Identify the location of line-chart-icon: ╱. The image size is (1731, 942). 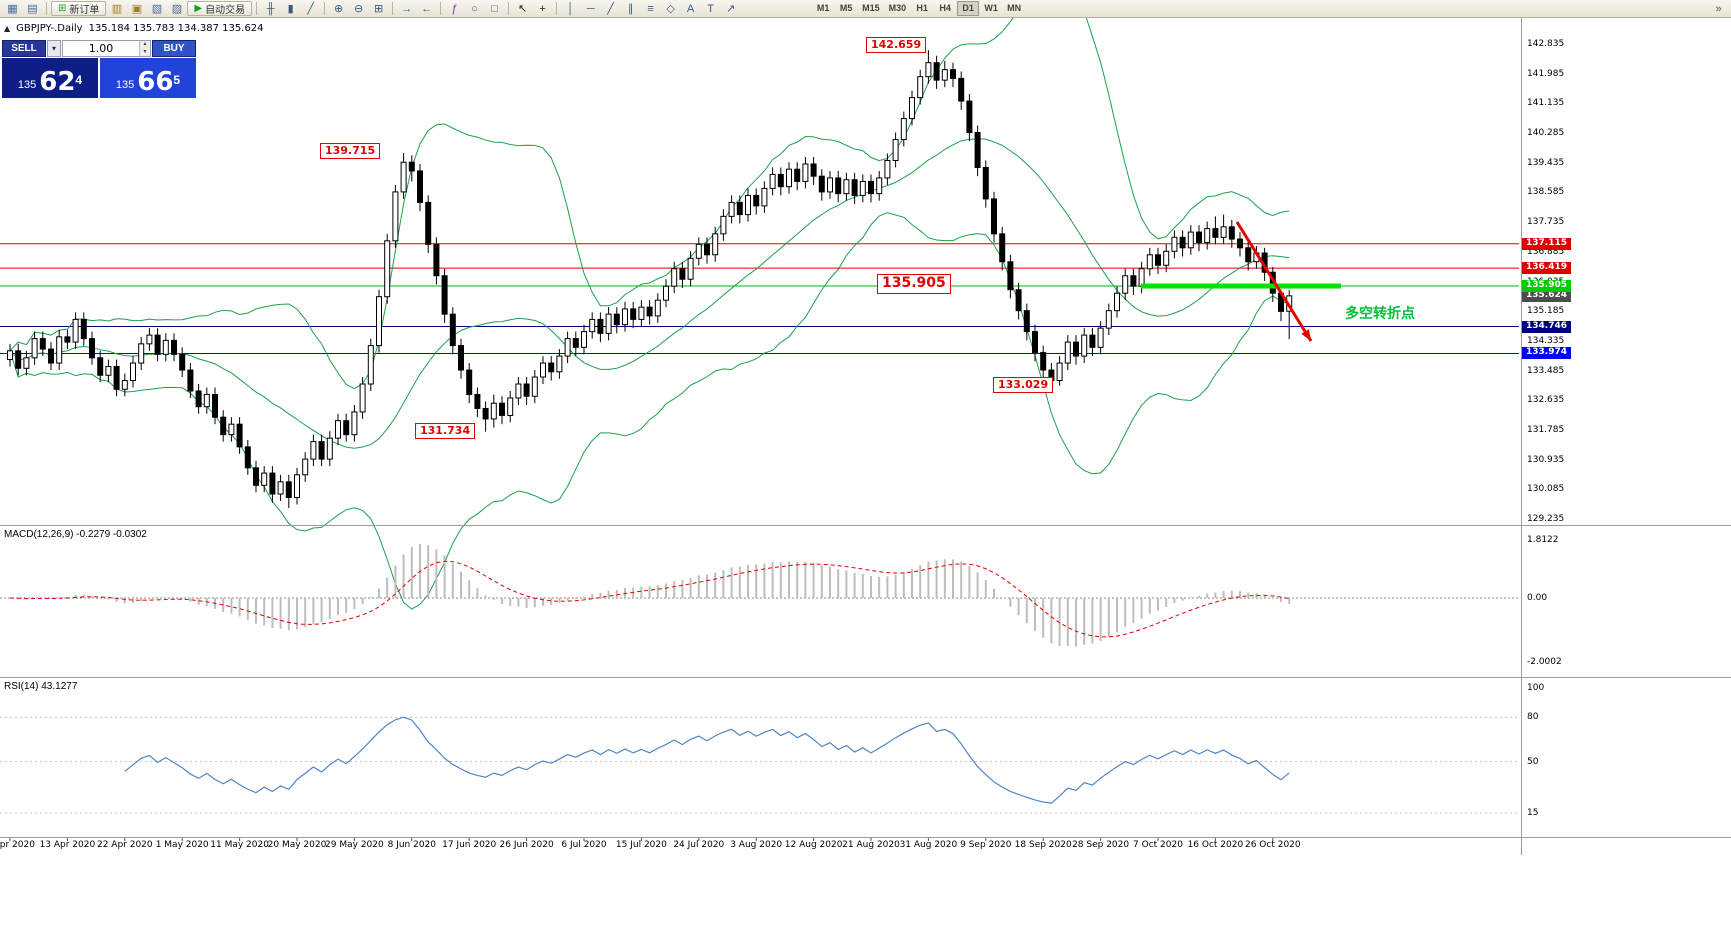
(310, 9).